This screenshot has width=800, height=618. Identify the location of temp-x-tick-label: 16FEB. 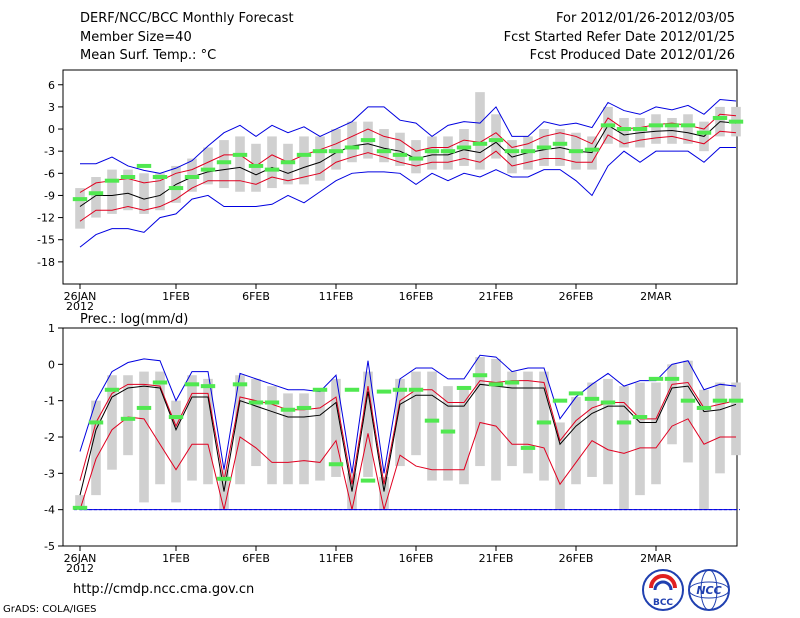
(416, 296).